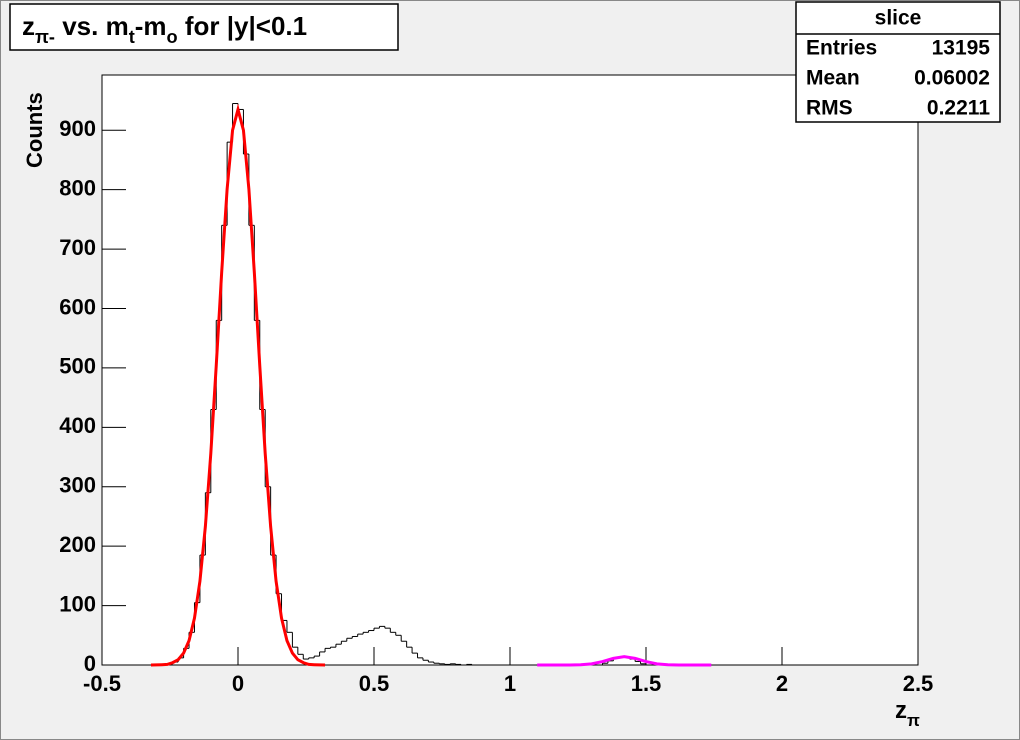 This screenshot has height=740, width=1020. What do you see at coordinates (510, 683) in the screenshot?
I see `x-tick-label: 1` at bounding box center [510, 683].